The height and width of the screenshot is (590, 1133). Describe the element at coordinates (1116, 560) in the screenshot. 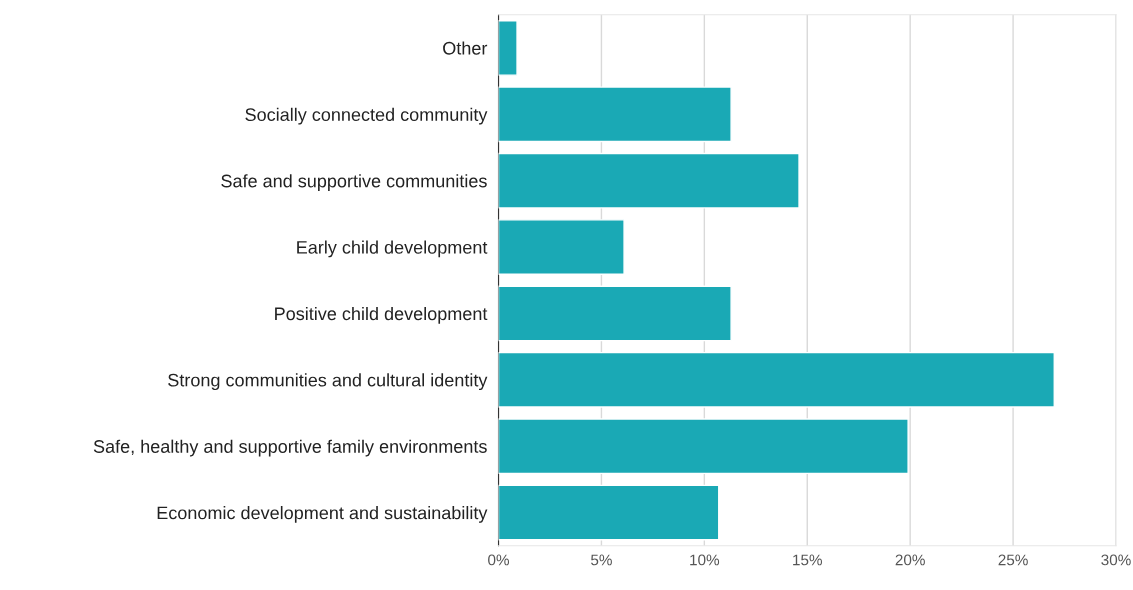

I see `x-tick-label: 30%` at that location.